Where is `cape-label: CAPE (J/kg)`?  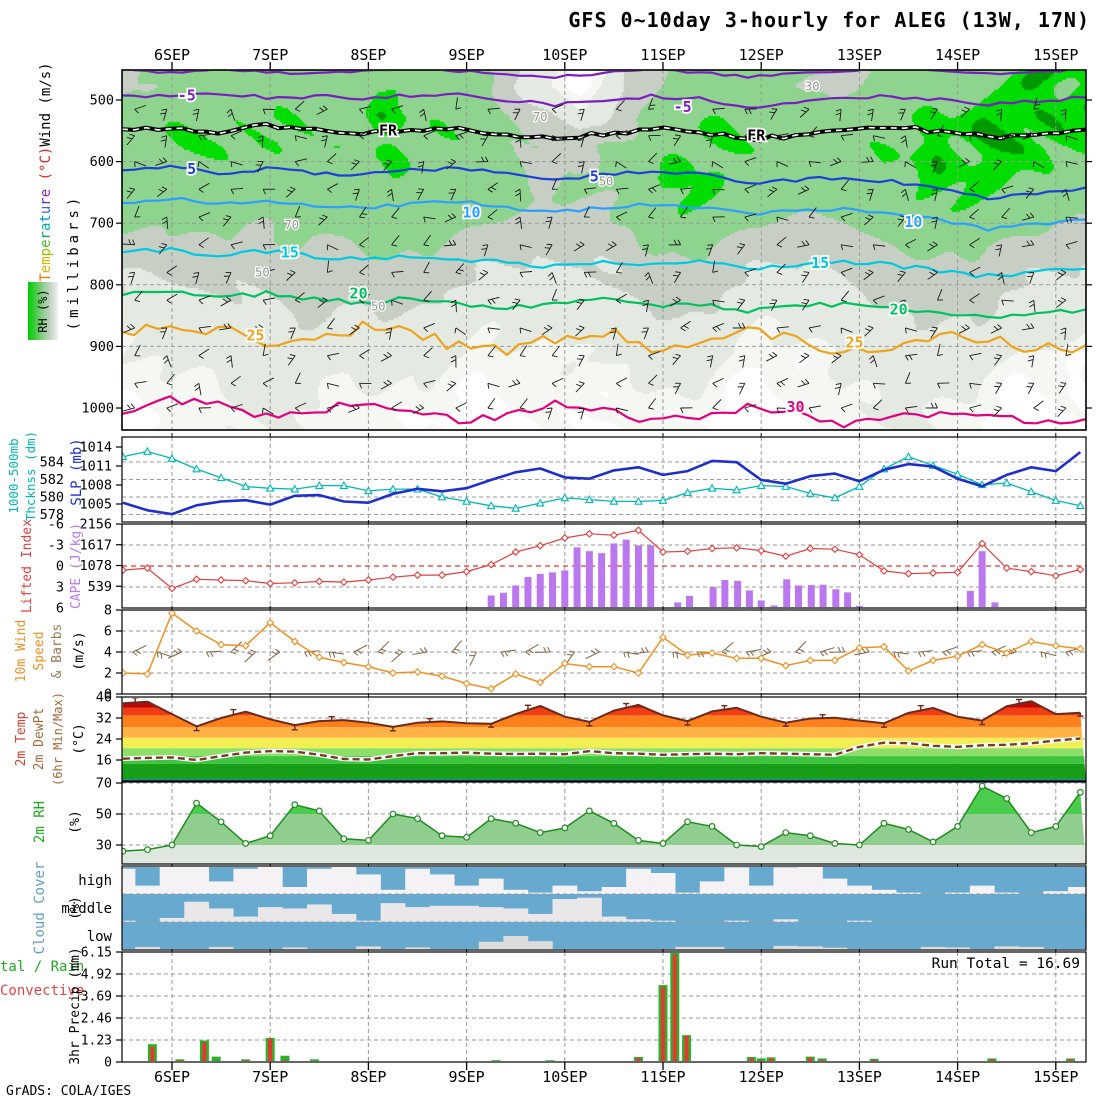 cape-label: CAPE (J/kg) is located at coordinates (76, 566).